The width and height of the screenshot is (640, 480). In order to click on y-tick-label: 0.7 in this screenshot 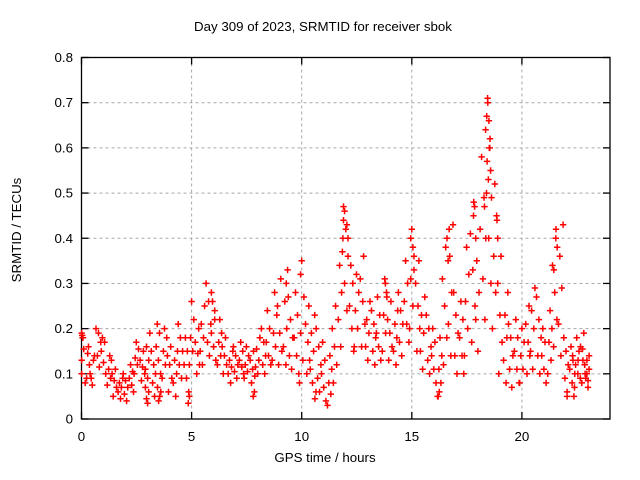, I will do `click(64, 102)`.